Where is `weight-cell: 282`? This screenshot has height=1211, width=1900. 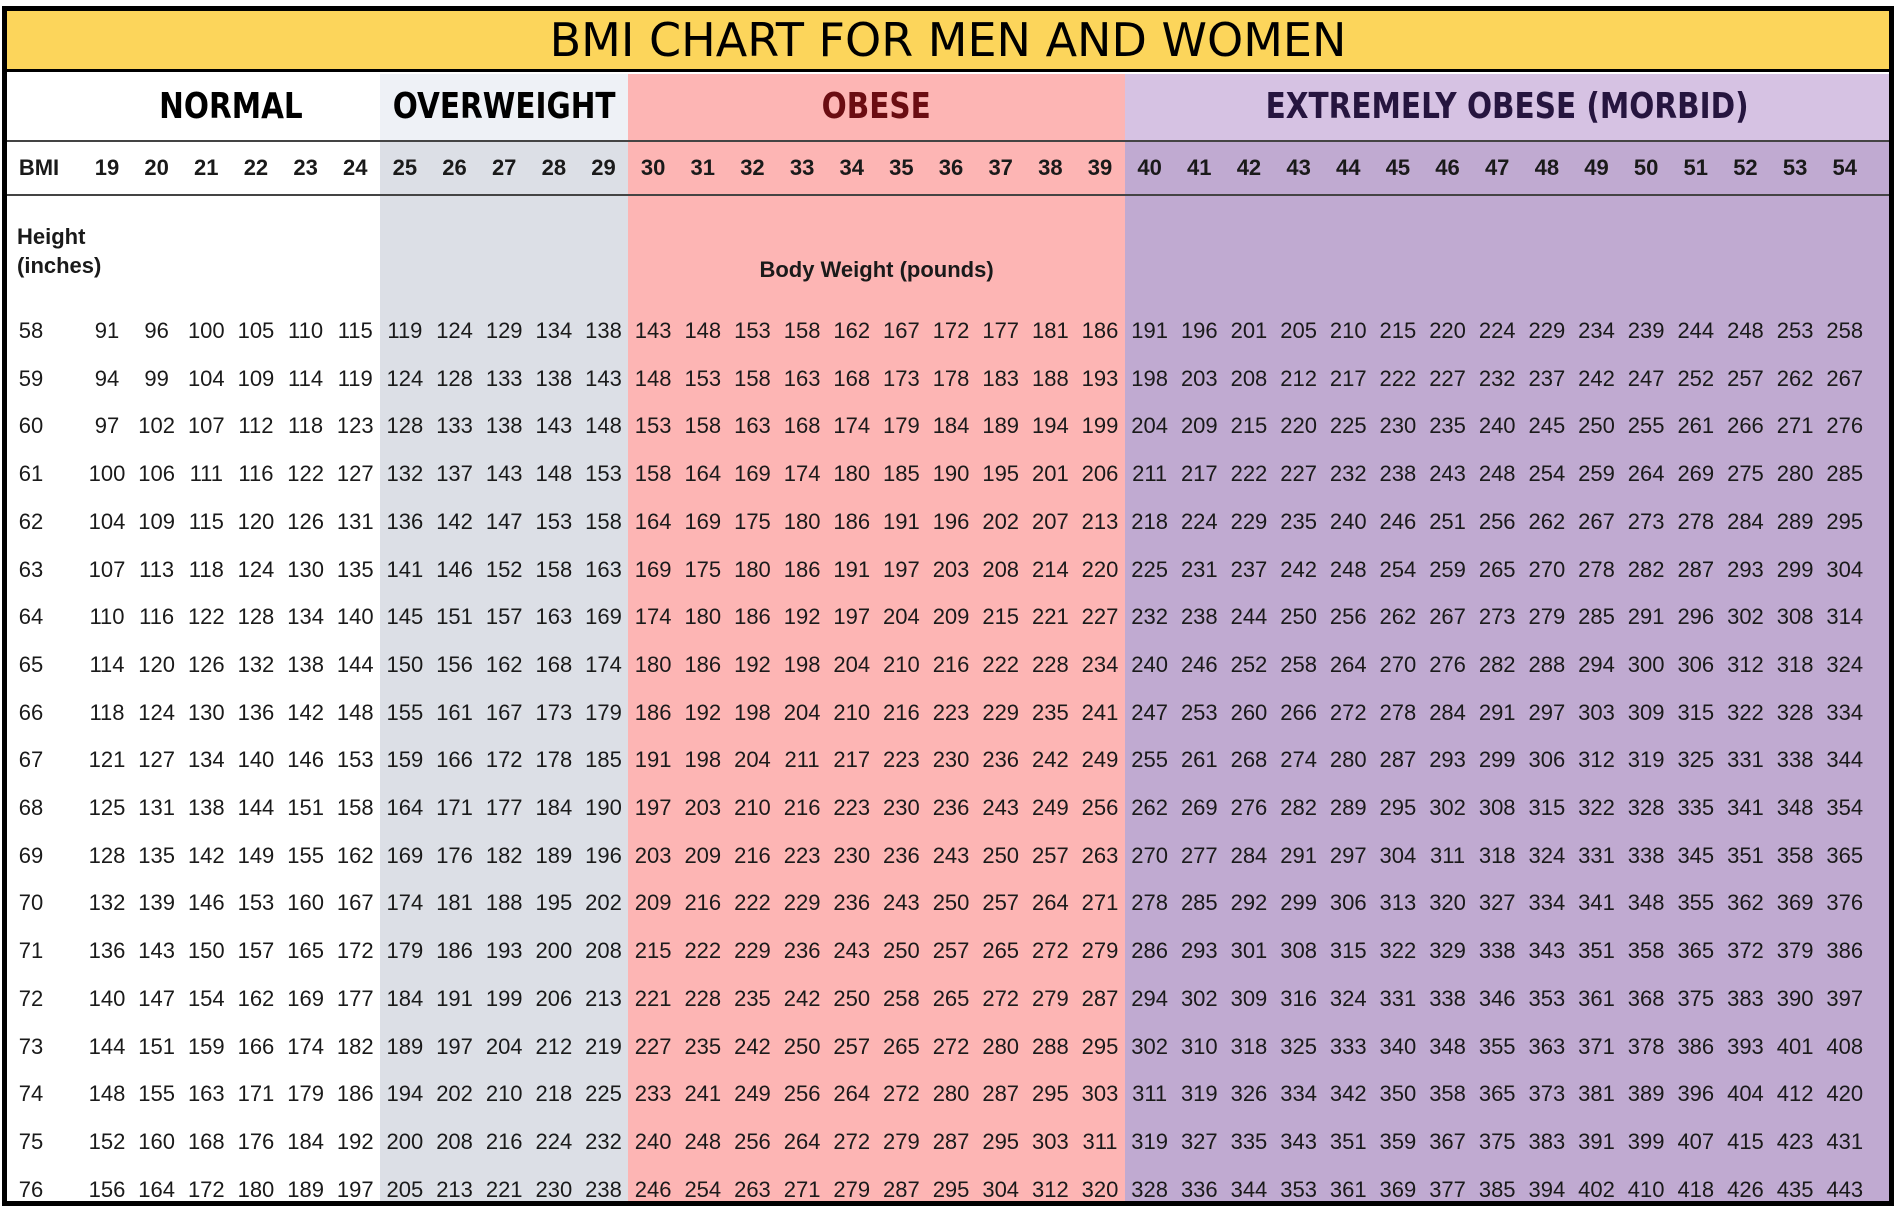 weight-cell: 282 is located at coordinates (1298, 807).